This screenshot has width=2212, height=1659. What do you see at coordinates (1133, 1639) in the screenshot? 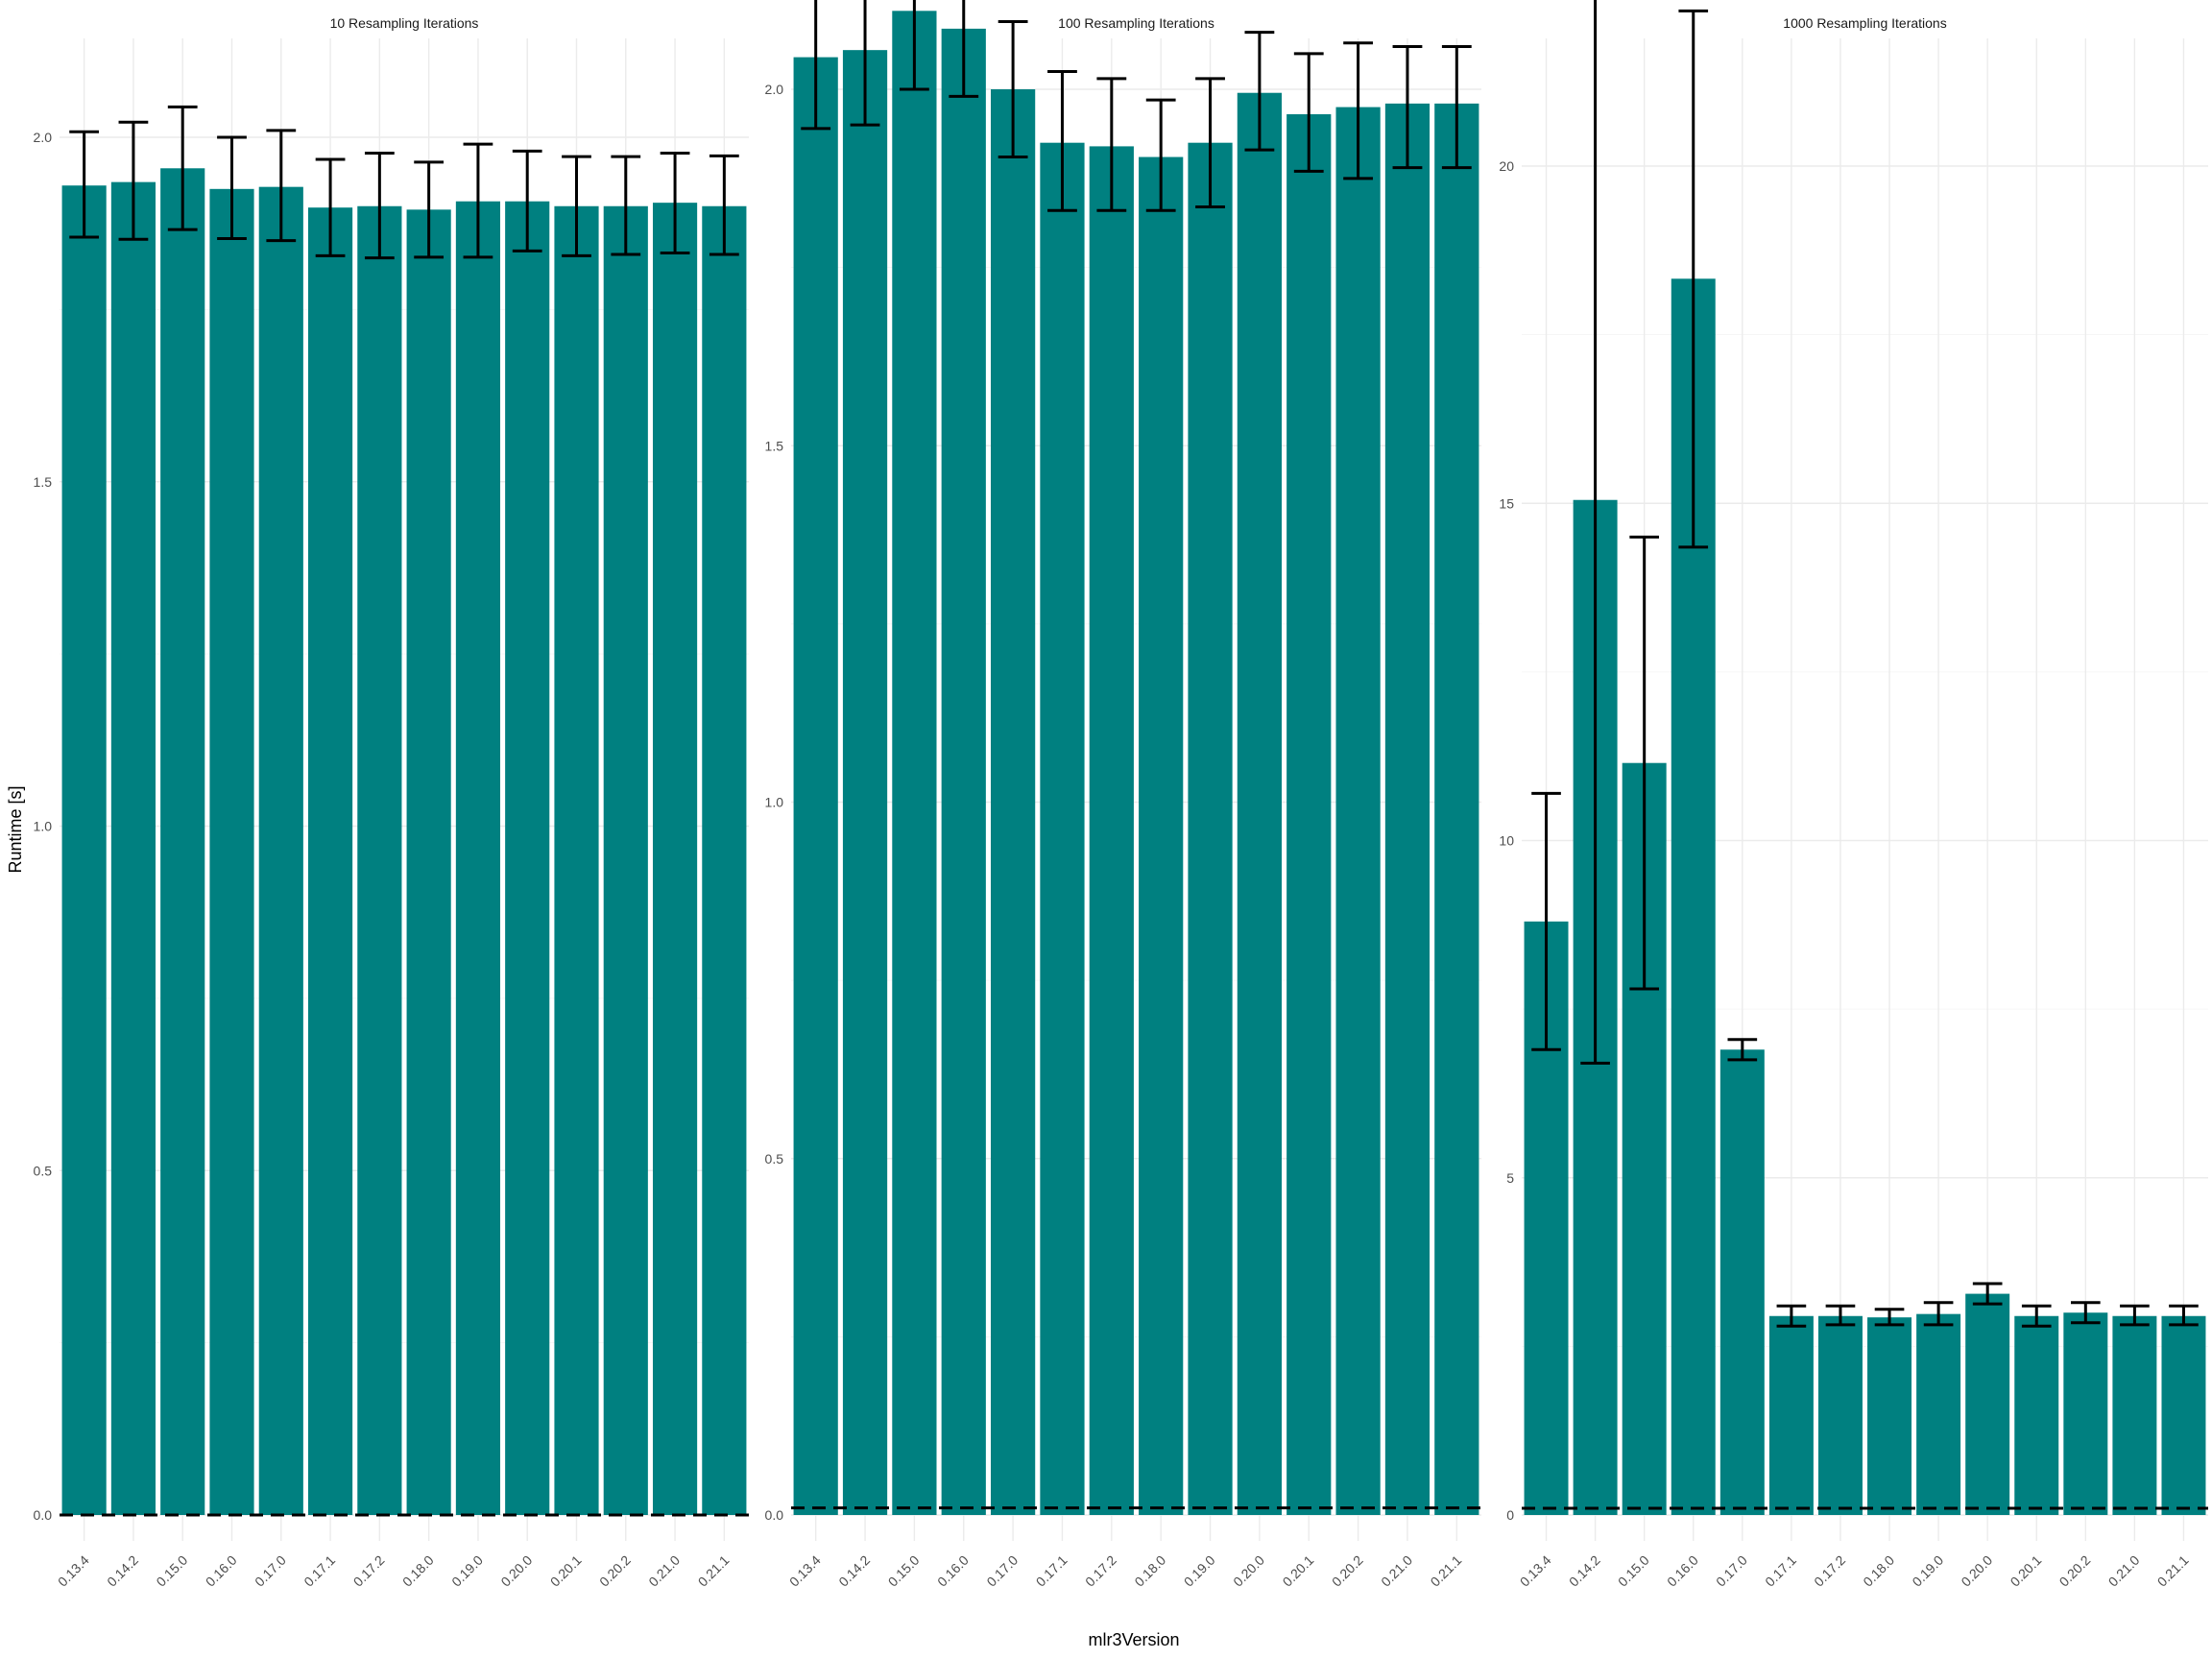
I see `x-axis-title: mlr3Version` at bounding box center [1133, 1639].